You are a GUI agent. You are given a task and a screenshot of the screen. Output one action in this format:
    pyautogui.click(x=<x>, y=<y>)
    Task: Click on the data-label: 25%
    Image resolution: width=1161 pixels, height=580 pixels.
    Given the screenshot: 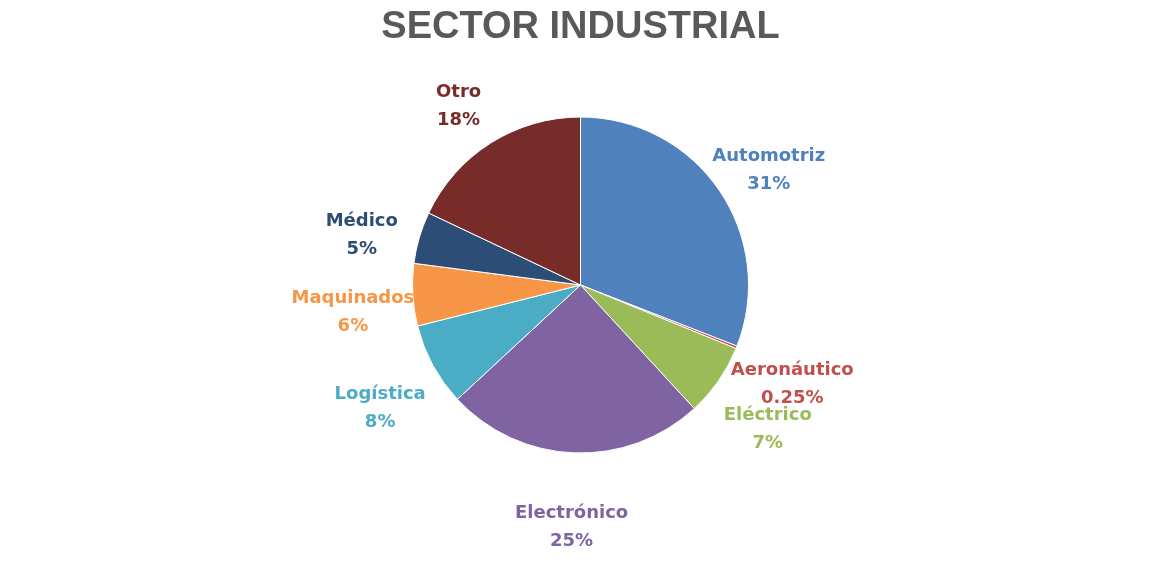 What is the action you would take?
    pyautogui.click(x=572, y=539)
    